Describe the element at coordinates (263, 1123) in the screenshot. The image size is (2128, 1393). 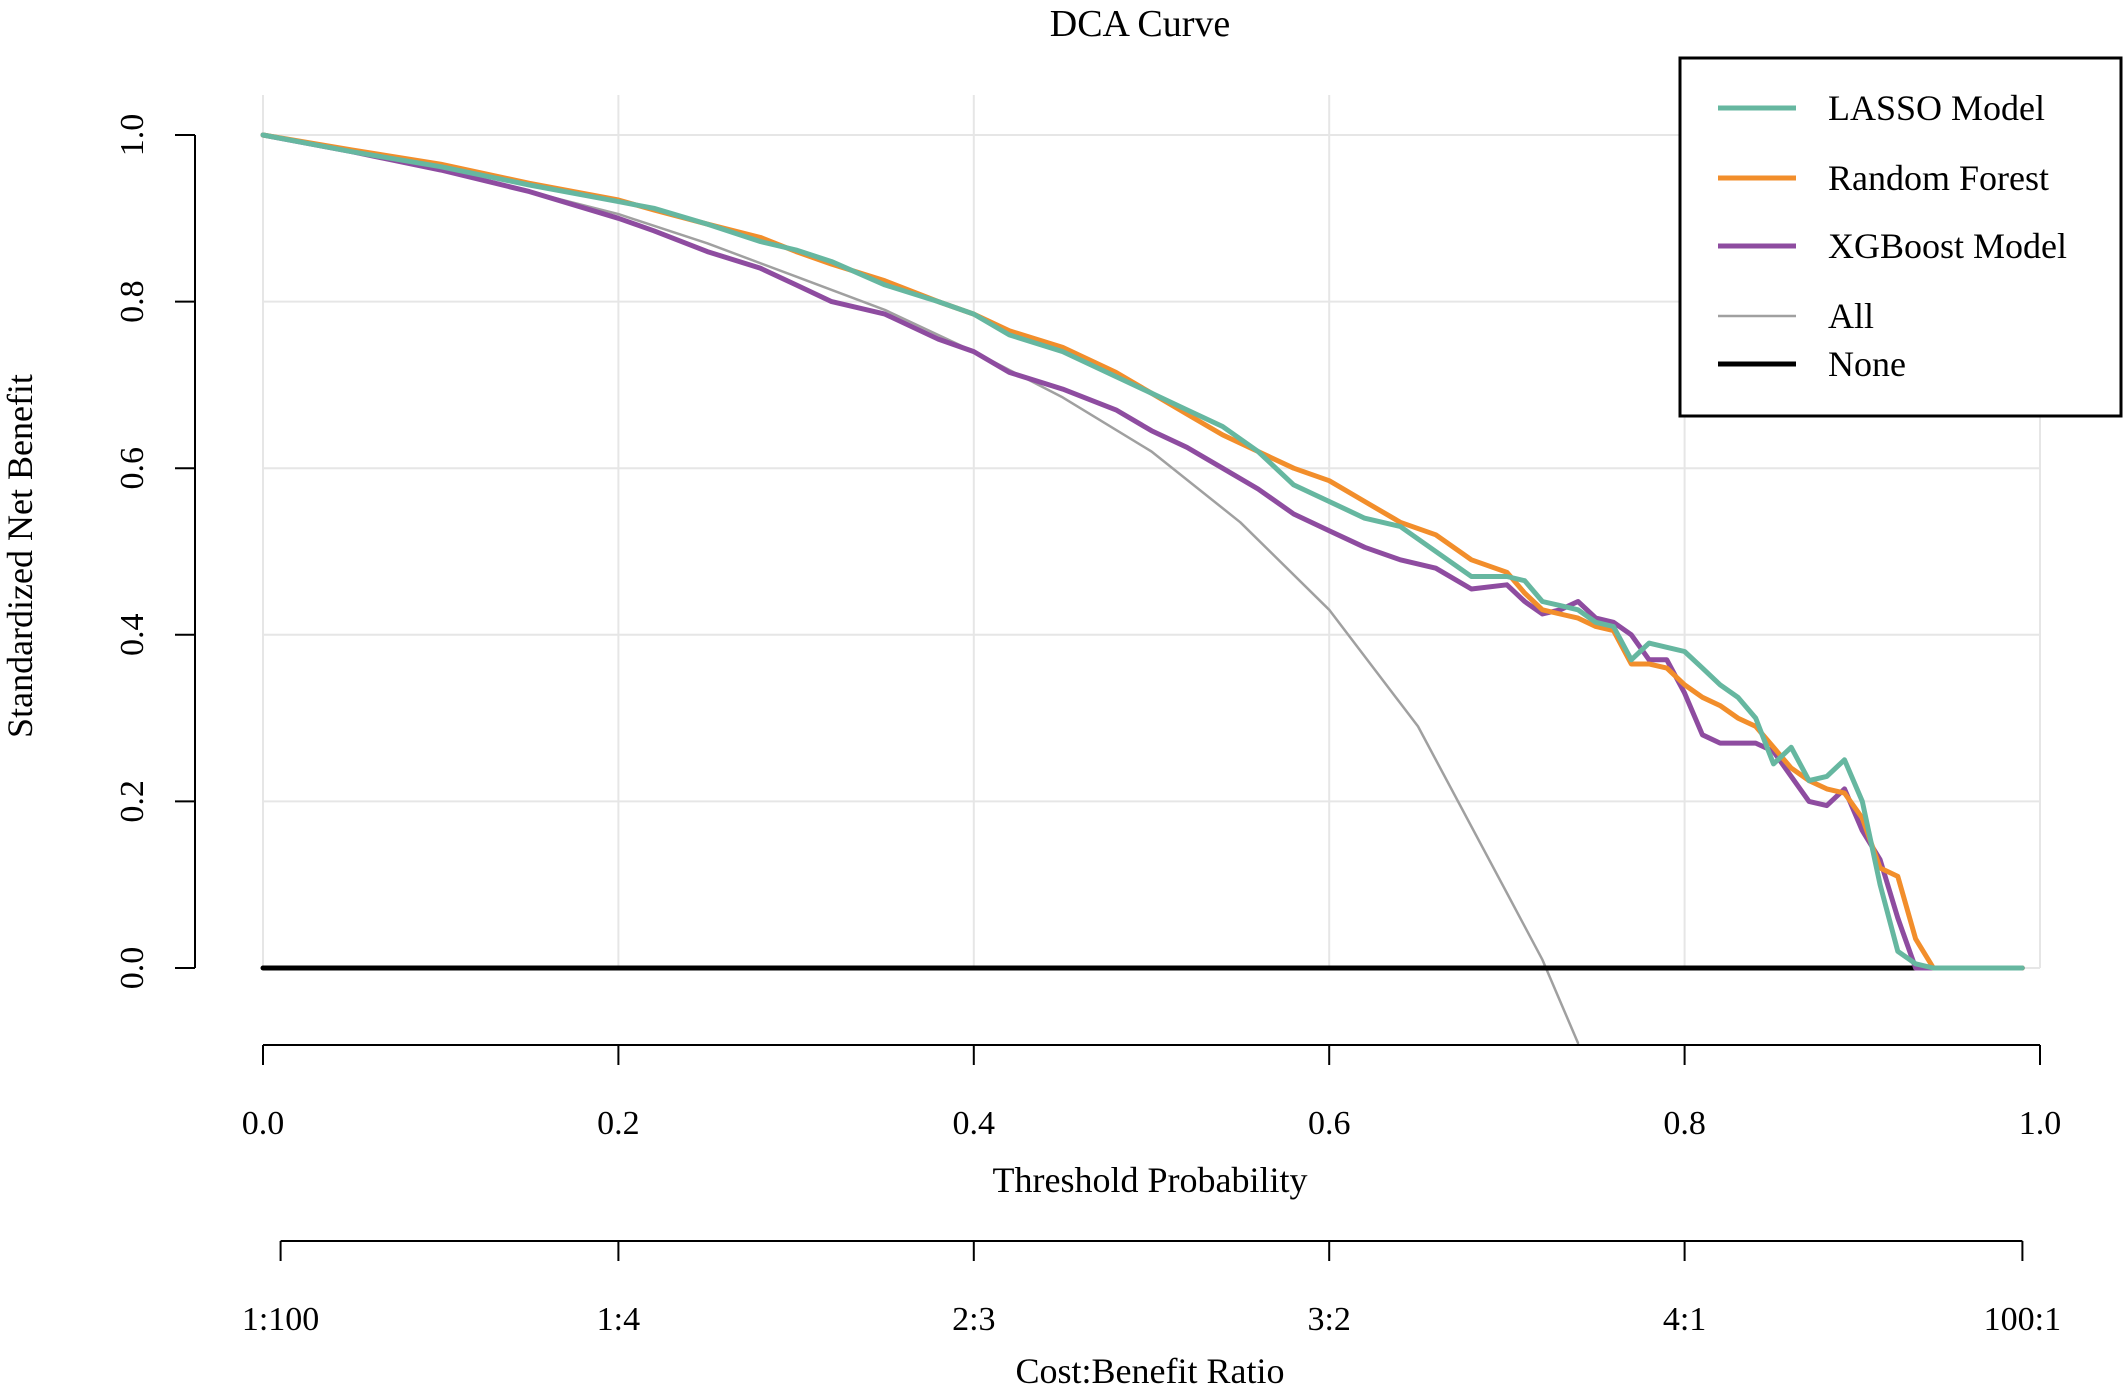
I see `x-tick-label: 0.0` at that location.